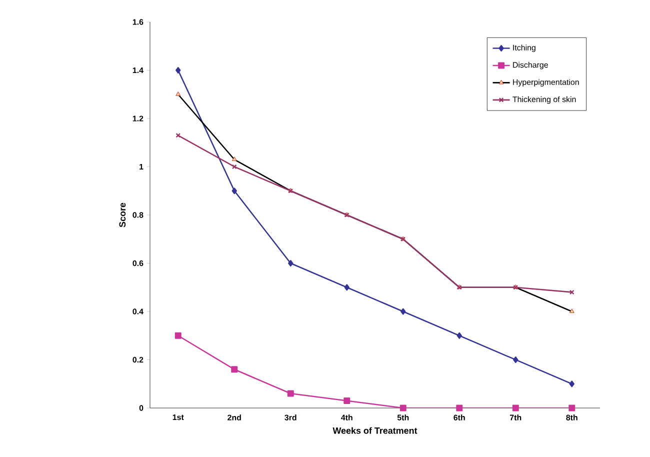 This screenshot has width=650, height=457. Describe the element at coordinates (375, 430) in the screenshot. I see `x-axis-title: Weeks of Treatment` at that location.